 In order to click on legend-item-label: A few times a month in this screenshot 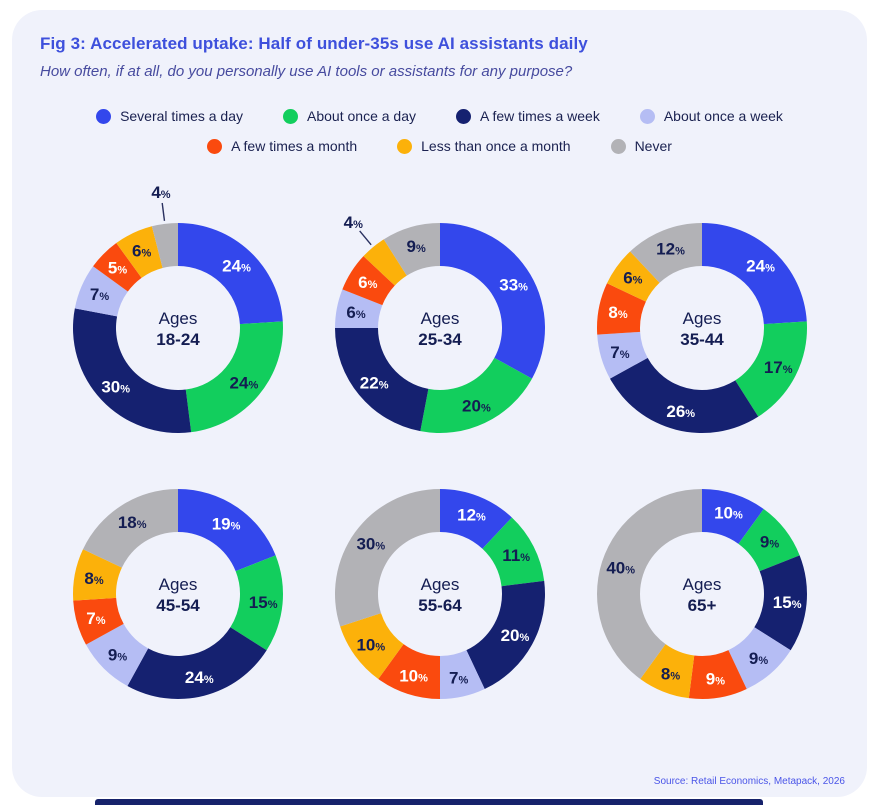, I will do `click(294, 146)`.